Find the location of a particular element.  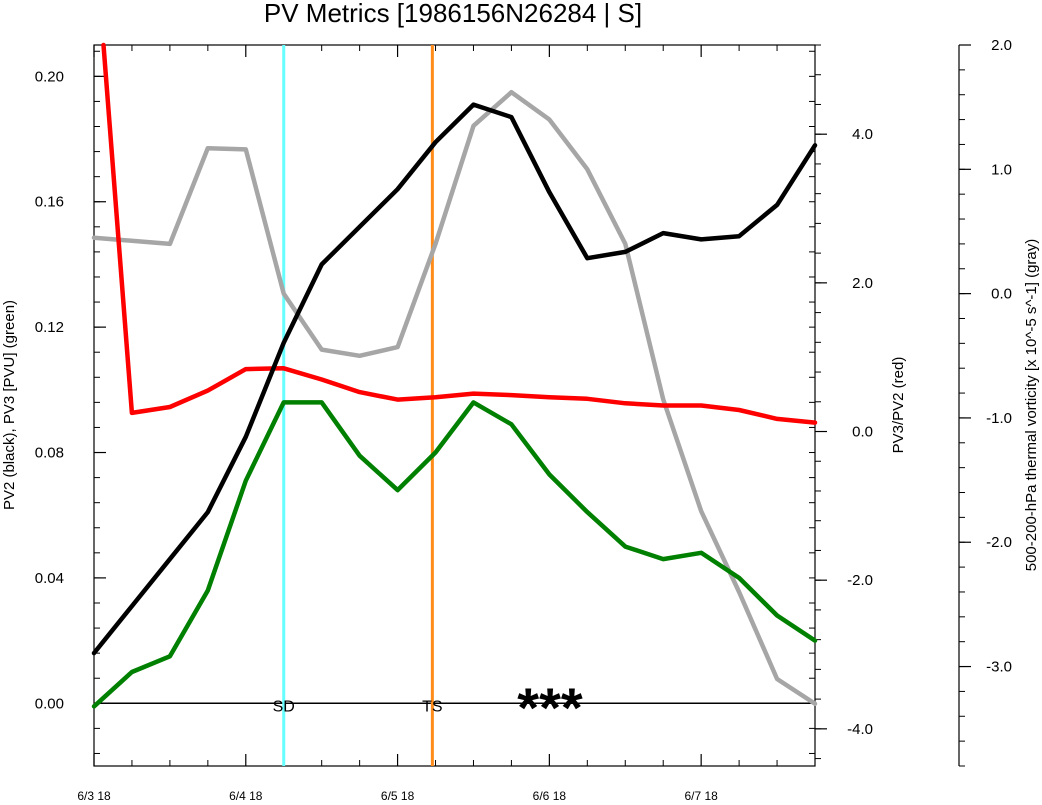

chart-title: PV Metrics [1986156N26284 | S] is located at coordinates (453, 14).